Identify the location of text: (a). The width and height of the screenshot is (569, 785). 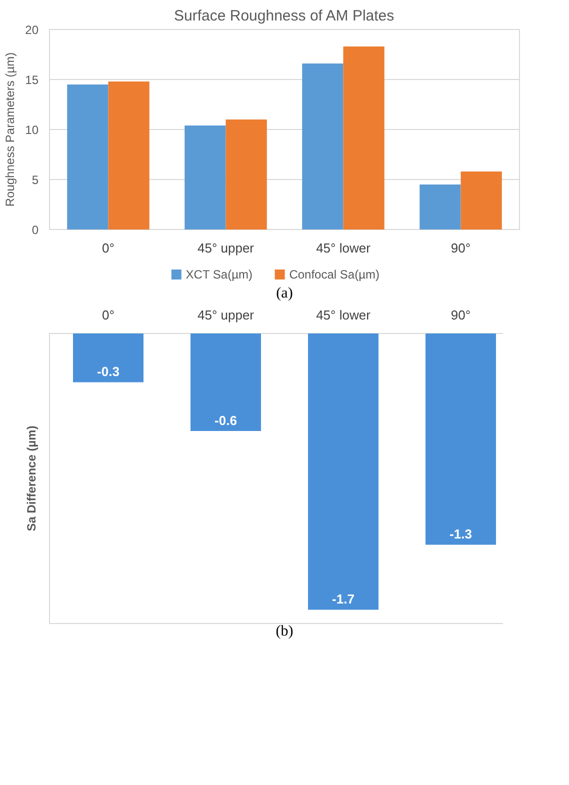
(284, 294).